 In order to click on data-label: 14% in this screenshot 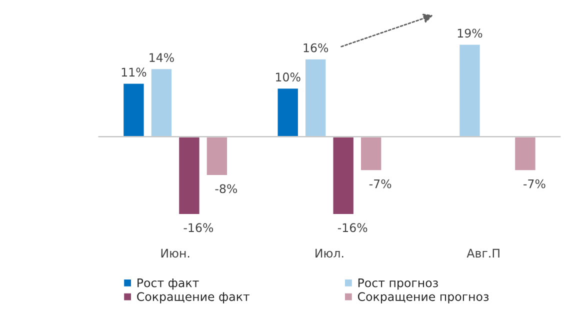, I will do `click(162, 57)`.